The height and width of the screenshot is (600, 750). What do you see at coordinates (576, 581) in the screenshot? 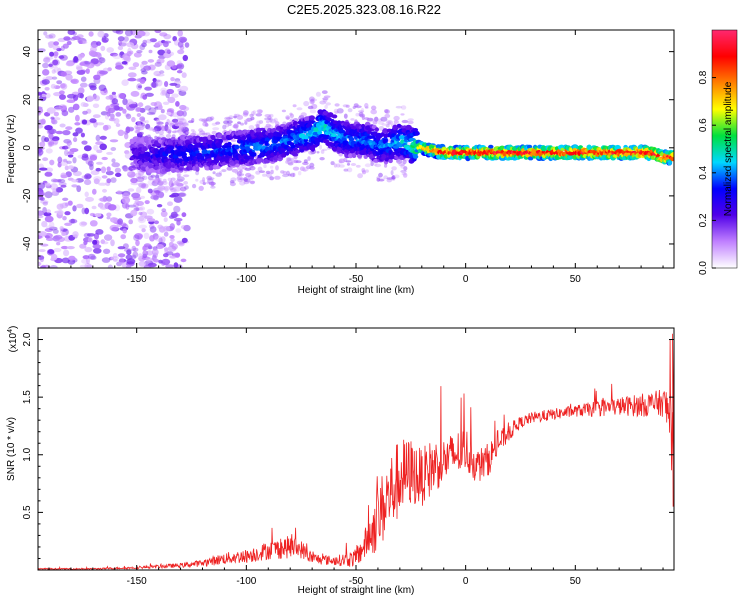
I see `snr-xtick-label: 50` at bounding box center [576, 581].